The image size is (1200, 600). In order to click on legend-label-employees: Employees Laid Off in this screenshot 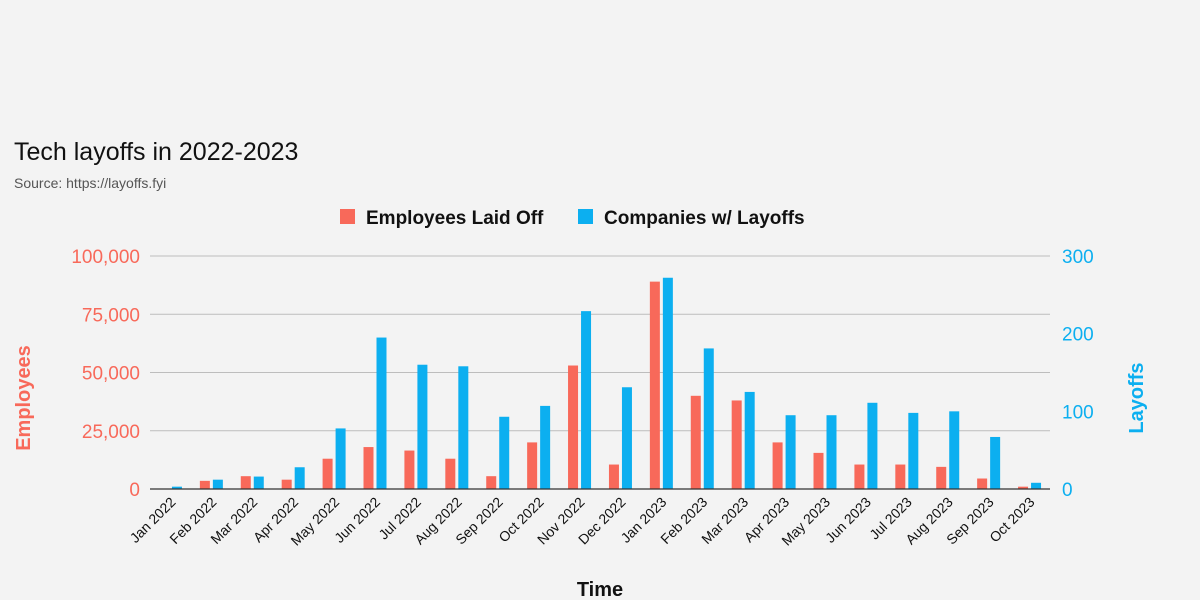, I will do `click(455, 218)`.